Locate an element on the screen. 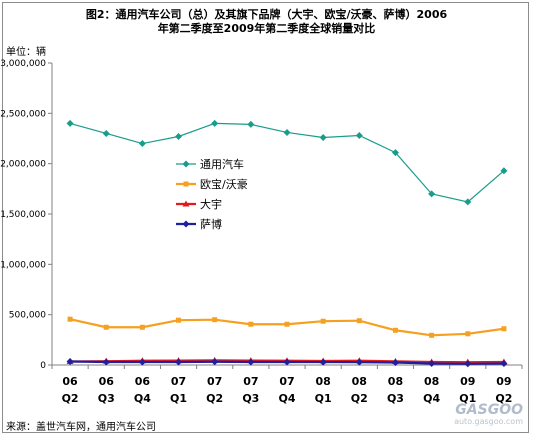 Image resolution: width=533 pixels, height=437 pixels. y-tick-label: 0 is located at coordinates (43, 366).